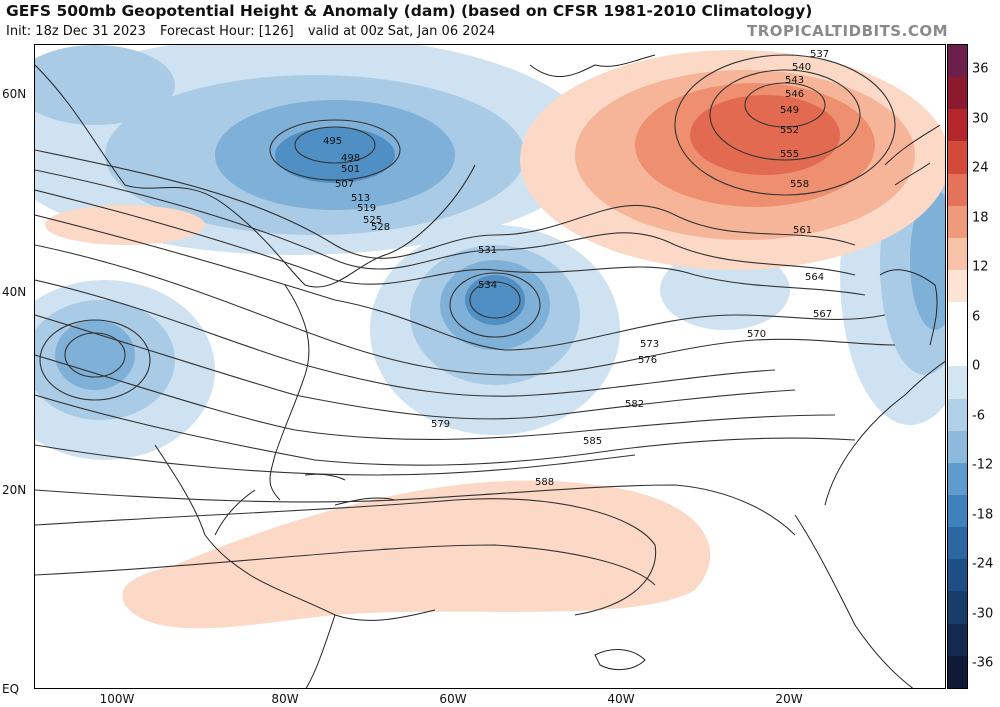 This screenshot has height=707, width=1000. What do you see at coordinates (980, 118) in the screenshot?
I see `colorbar-tick-label: 30` at bounding box center [980, 118].